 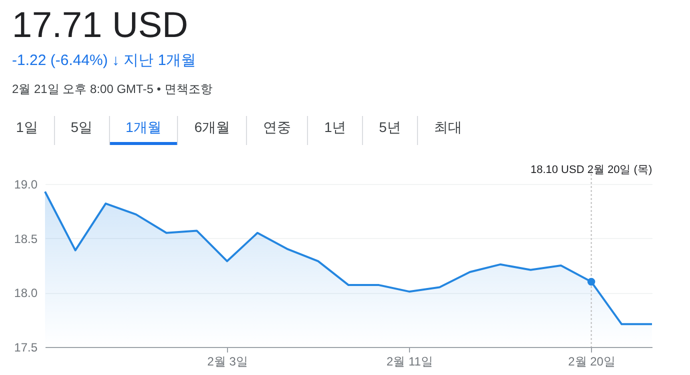 What do you see at coordinates (27, 130) in the screenshot?
I see `text: 1일` at bounding box center [27, 130].